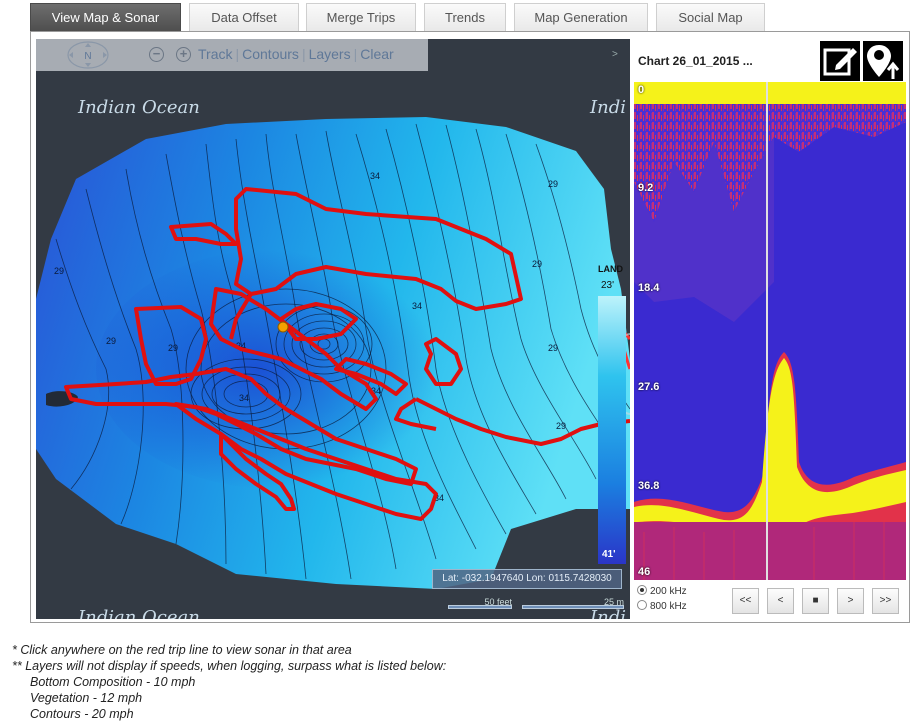 The width and height of the screenshot is (920, 723). What do you see at coordinates (498, 602) in the screenshot?
I see `scale-feet-label: 50 feet` at bounding box center [498, 602].